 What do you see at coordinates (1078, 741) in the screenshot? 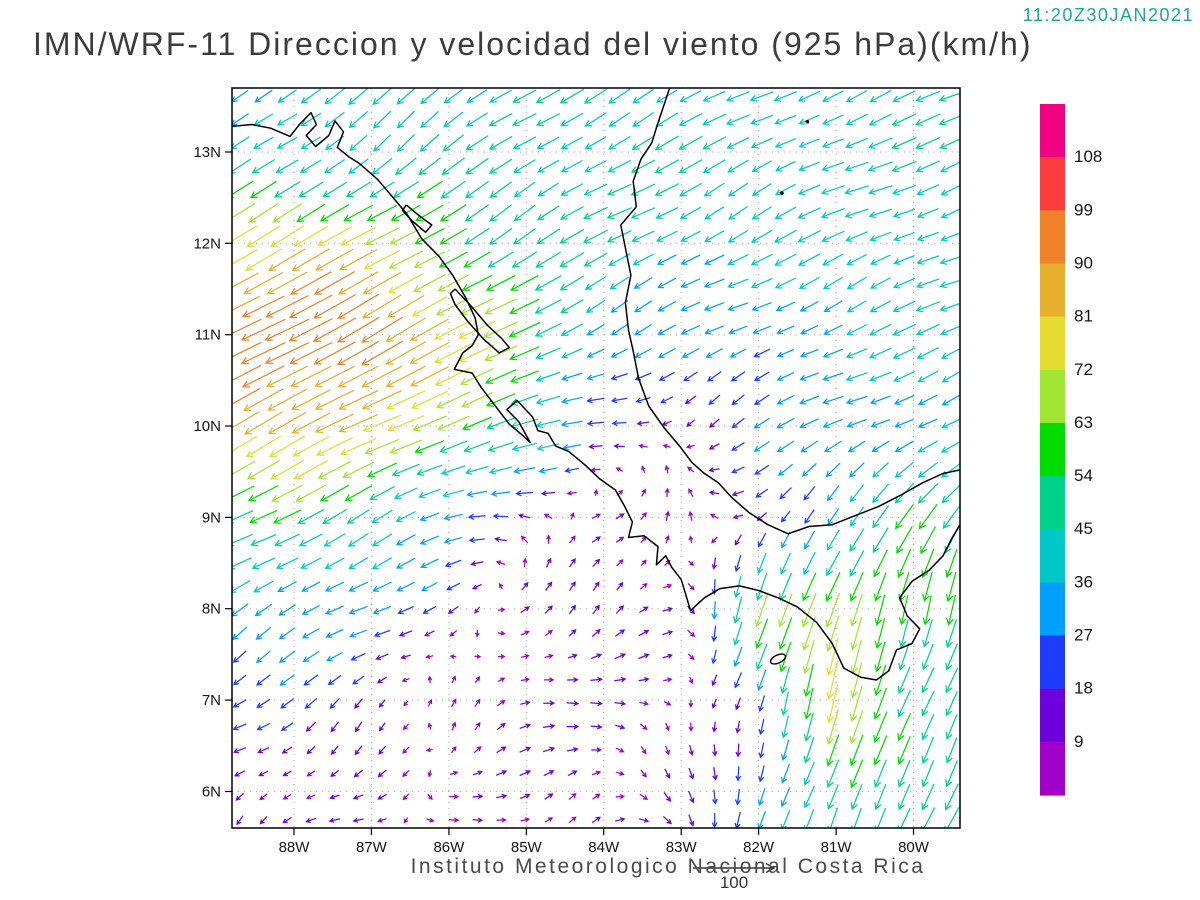
I see `svg-text: 9` at bounding box center [1078, 741].